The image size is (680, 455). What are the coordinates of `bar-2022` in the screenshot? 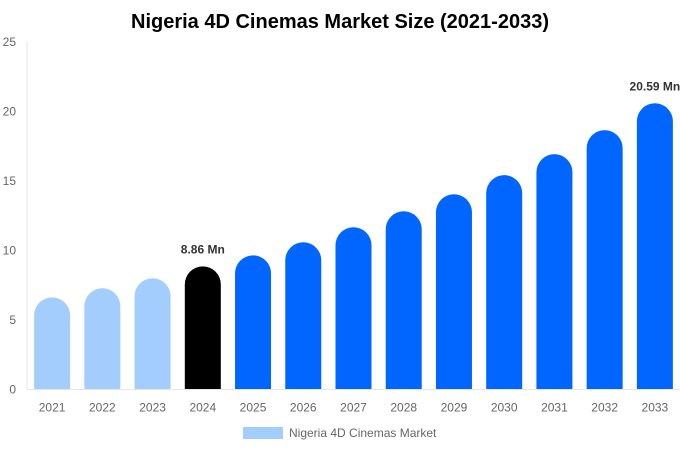 It's located at (102, 339).